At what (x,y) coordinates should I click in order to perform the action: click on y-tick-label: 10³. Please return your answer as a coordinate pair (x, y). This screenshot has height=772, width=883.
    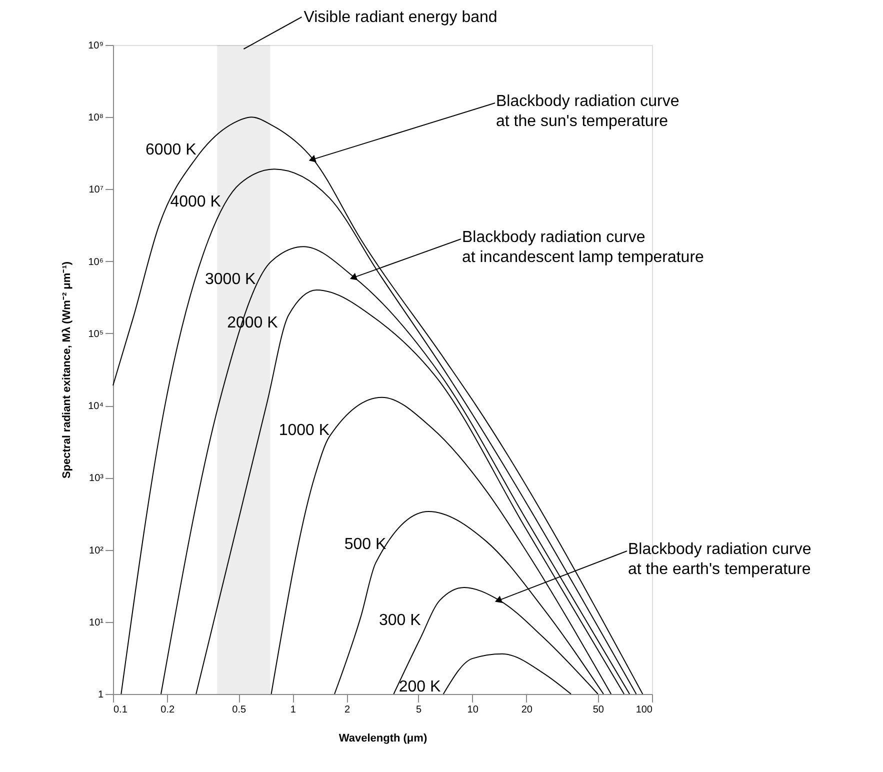
    Looking at the image, I should click on (96, 478).